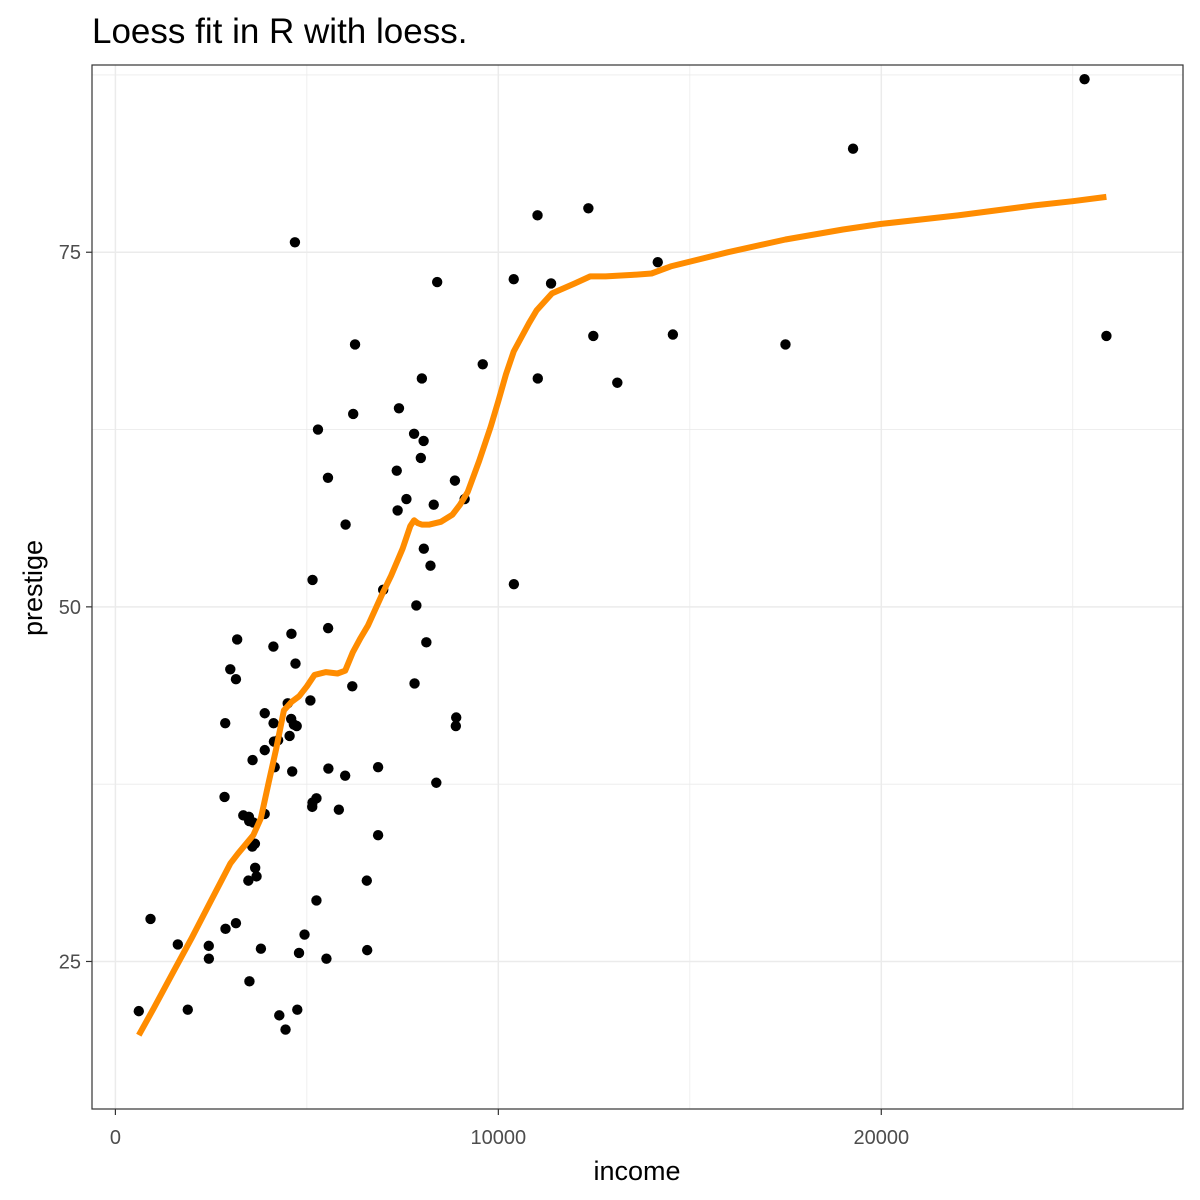 The height and width of the screenshot is (1200, 1200). What do you see at coordinates (280, 31) in the screenshot?
I see `chart-title: Loess fit in R with loess.` at bounding box center [280, 31].